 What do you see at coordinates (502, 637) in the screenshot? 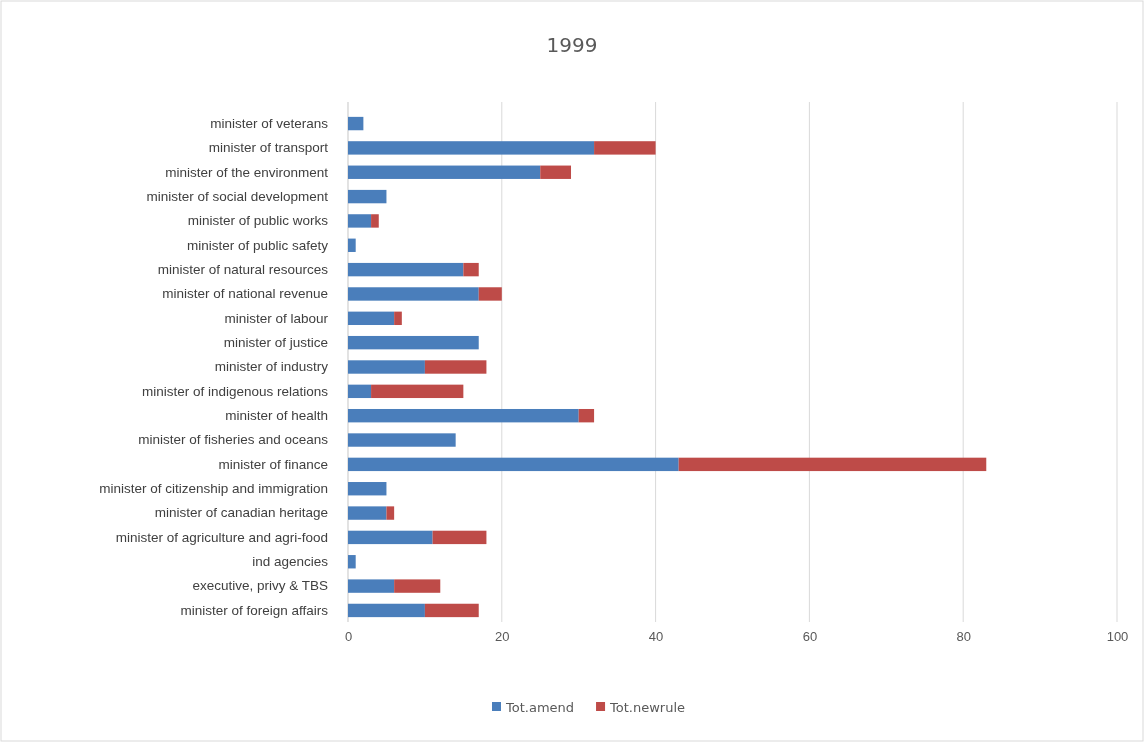
I see `x-tick-label: 20` at bounding box center [502, 637].